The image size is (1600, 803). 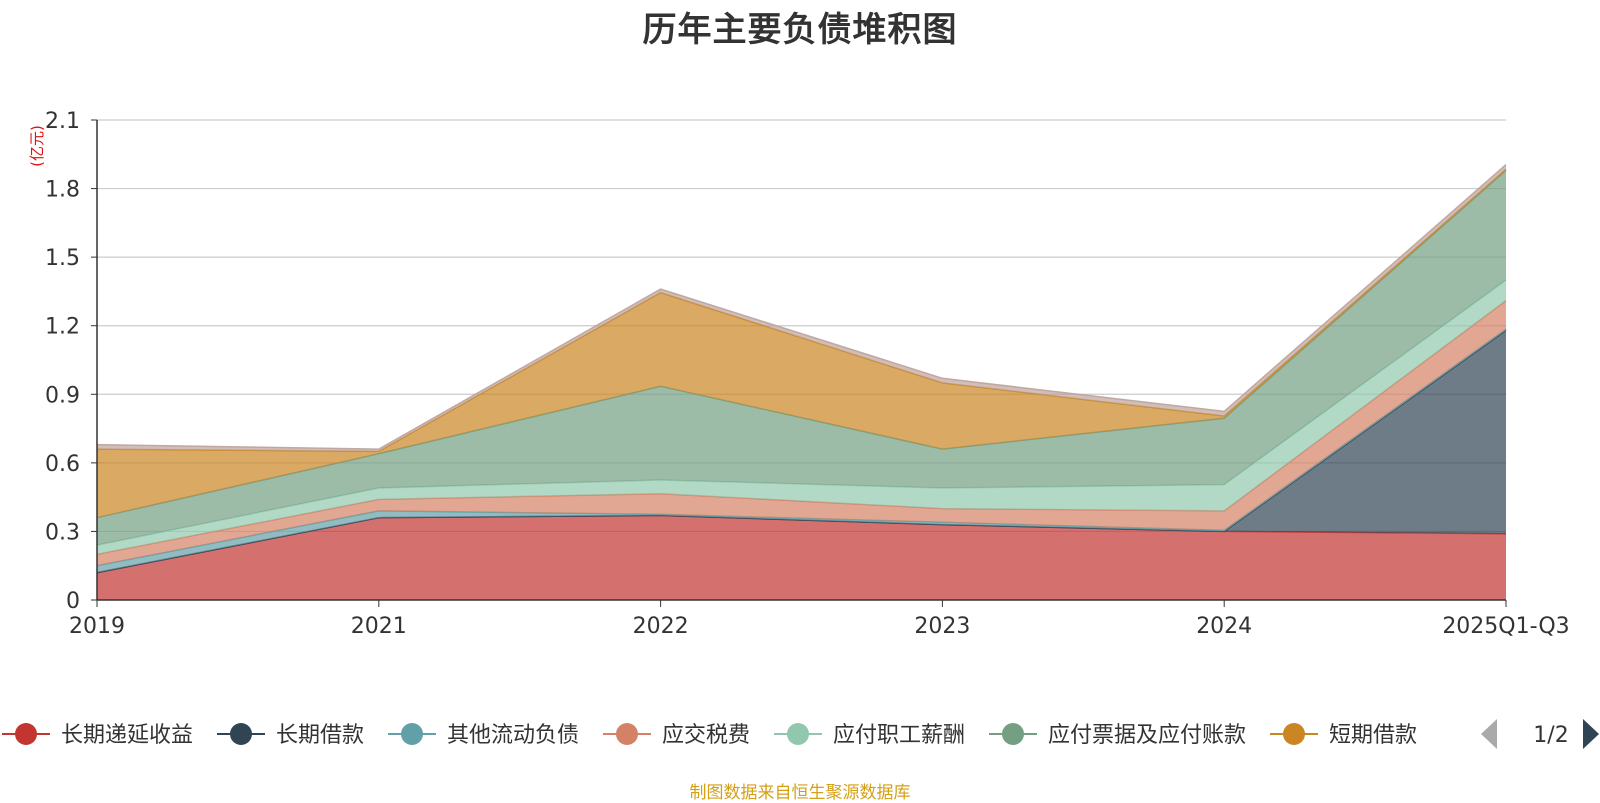 What do you see at coordinates (1147, 735) in the screenshot?
I see `legend-label: 应付票据及应付账款` at bounding box center [1147, 735].